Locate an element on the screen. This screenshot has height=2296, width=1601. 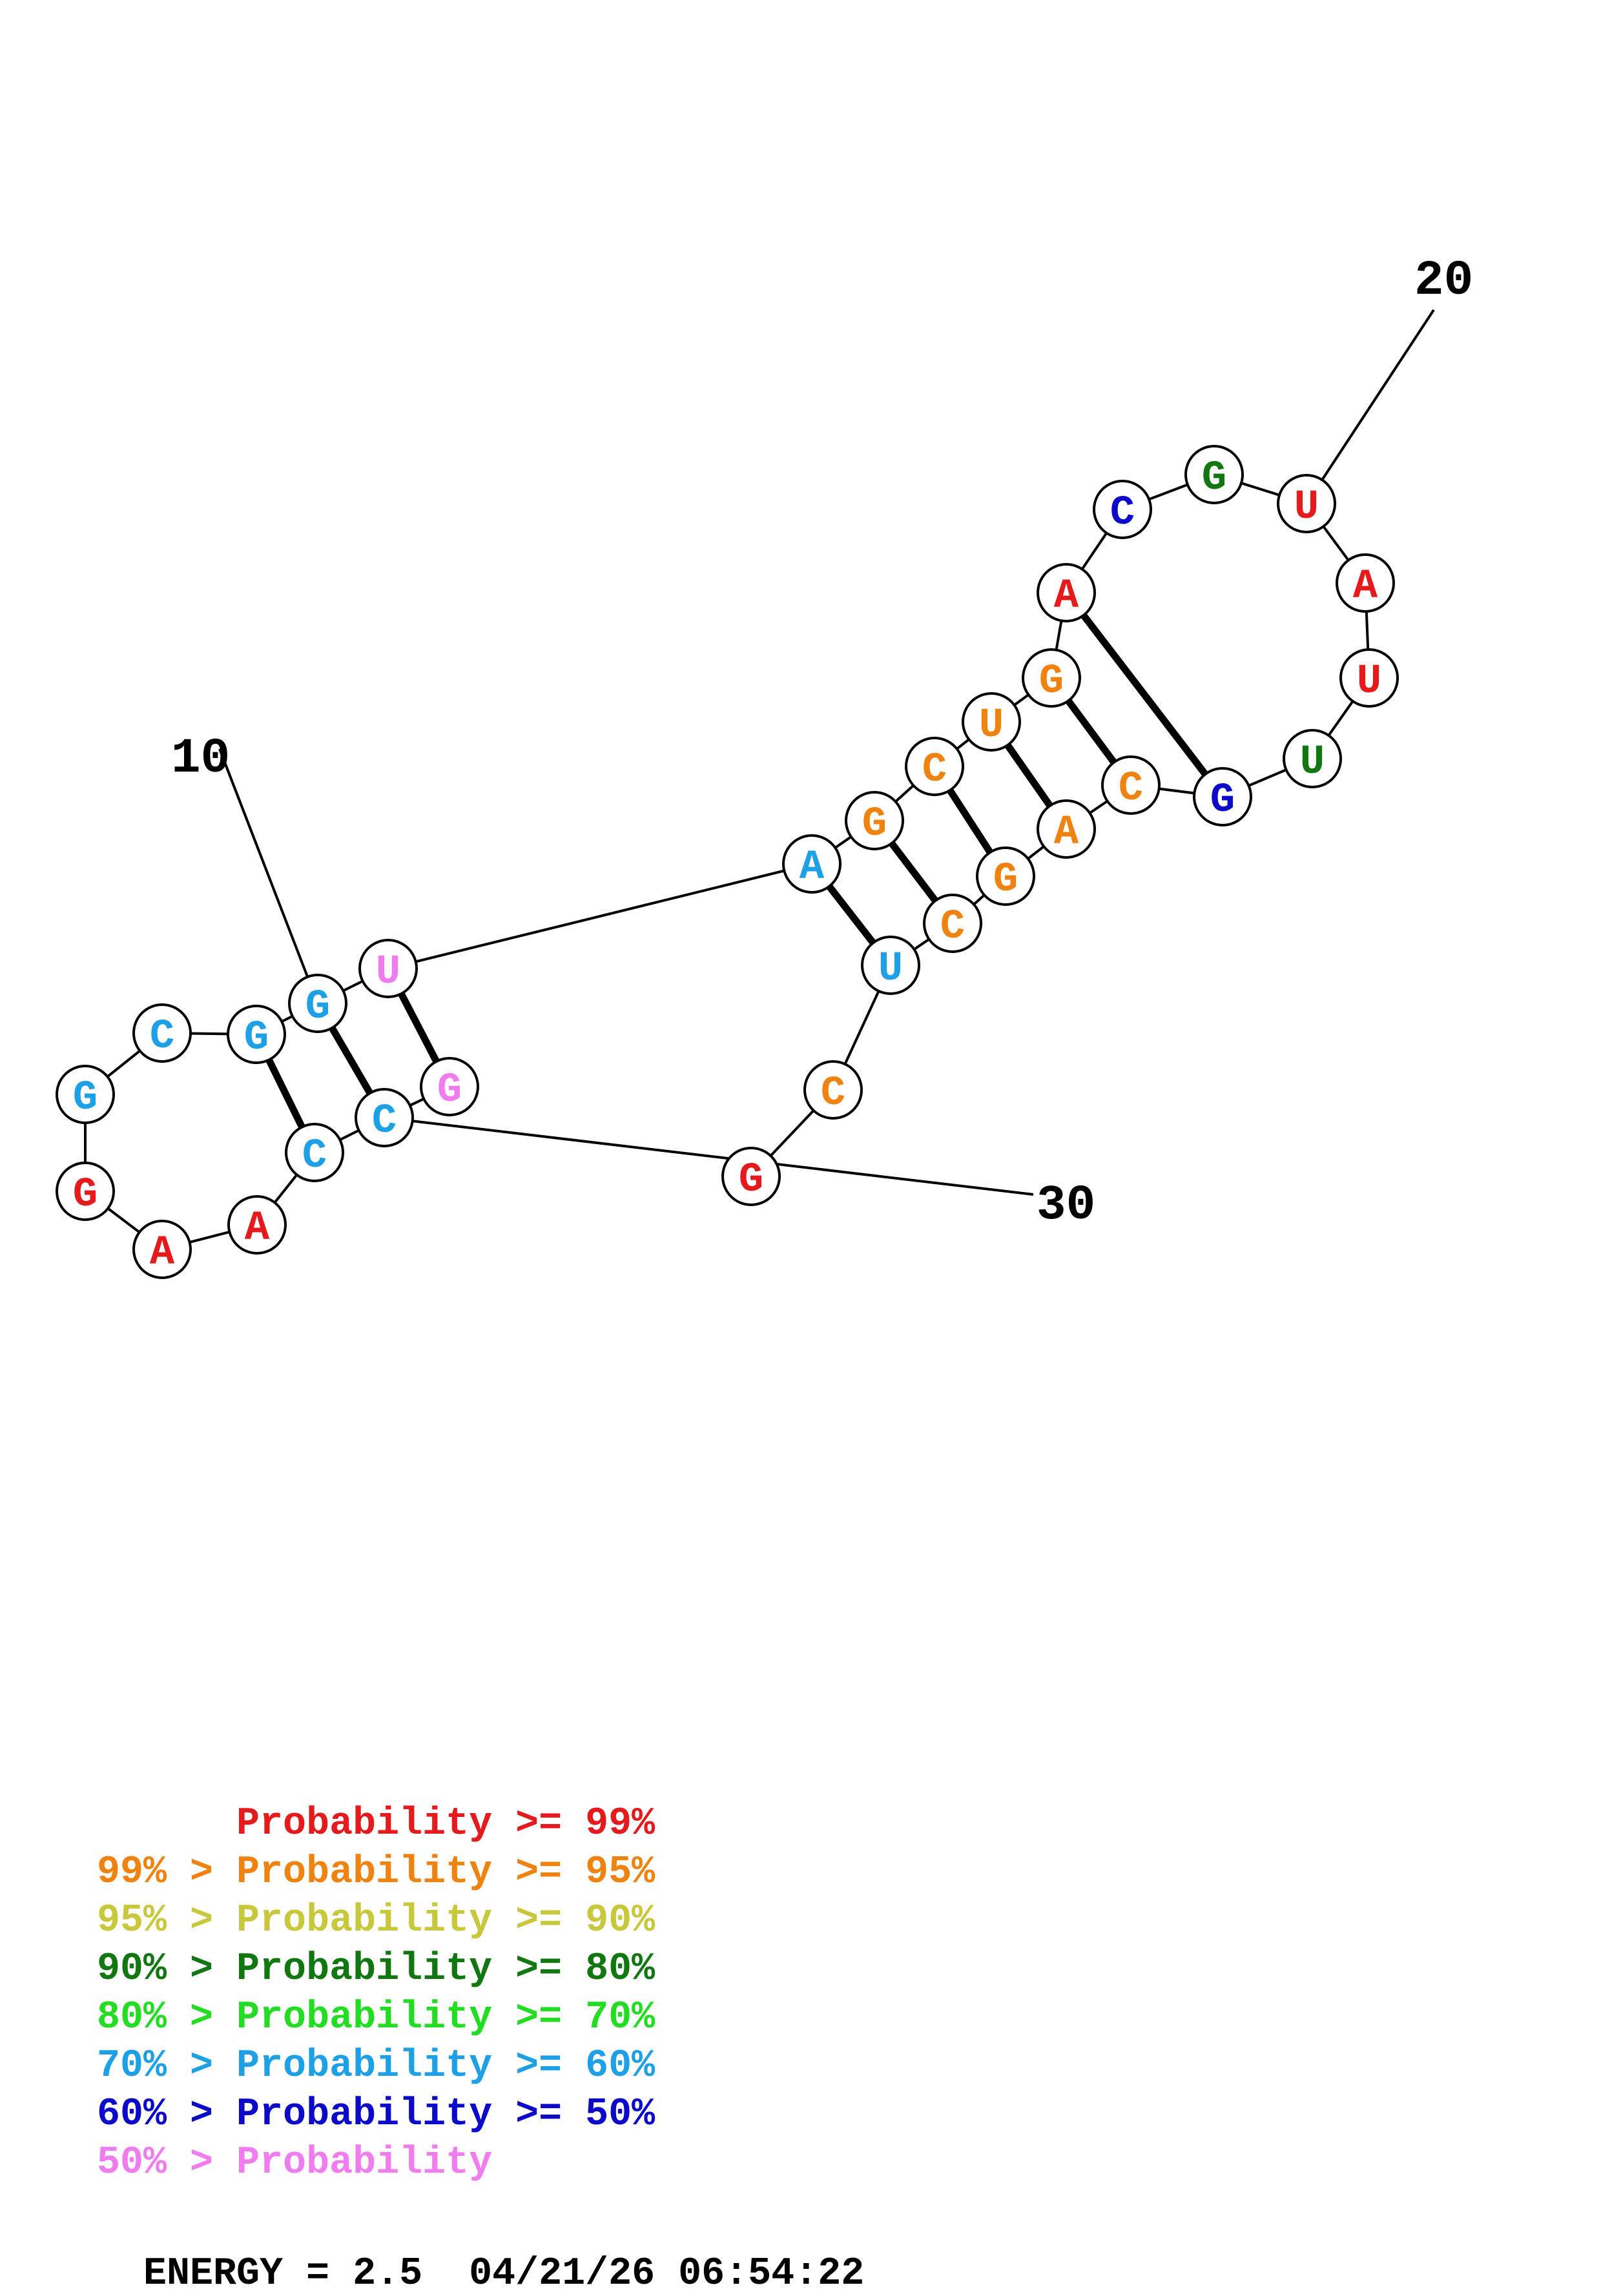
legend-row-p70: 80% > Probability >= 70% is located at coordinates (376, 2017).